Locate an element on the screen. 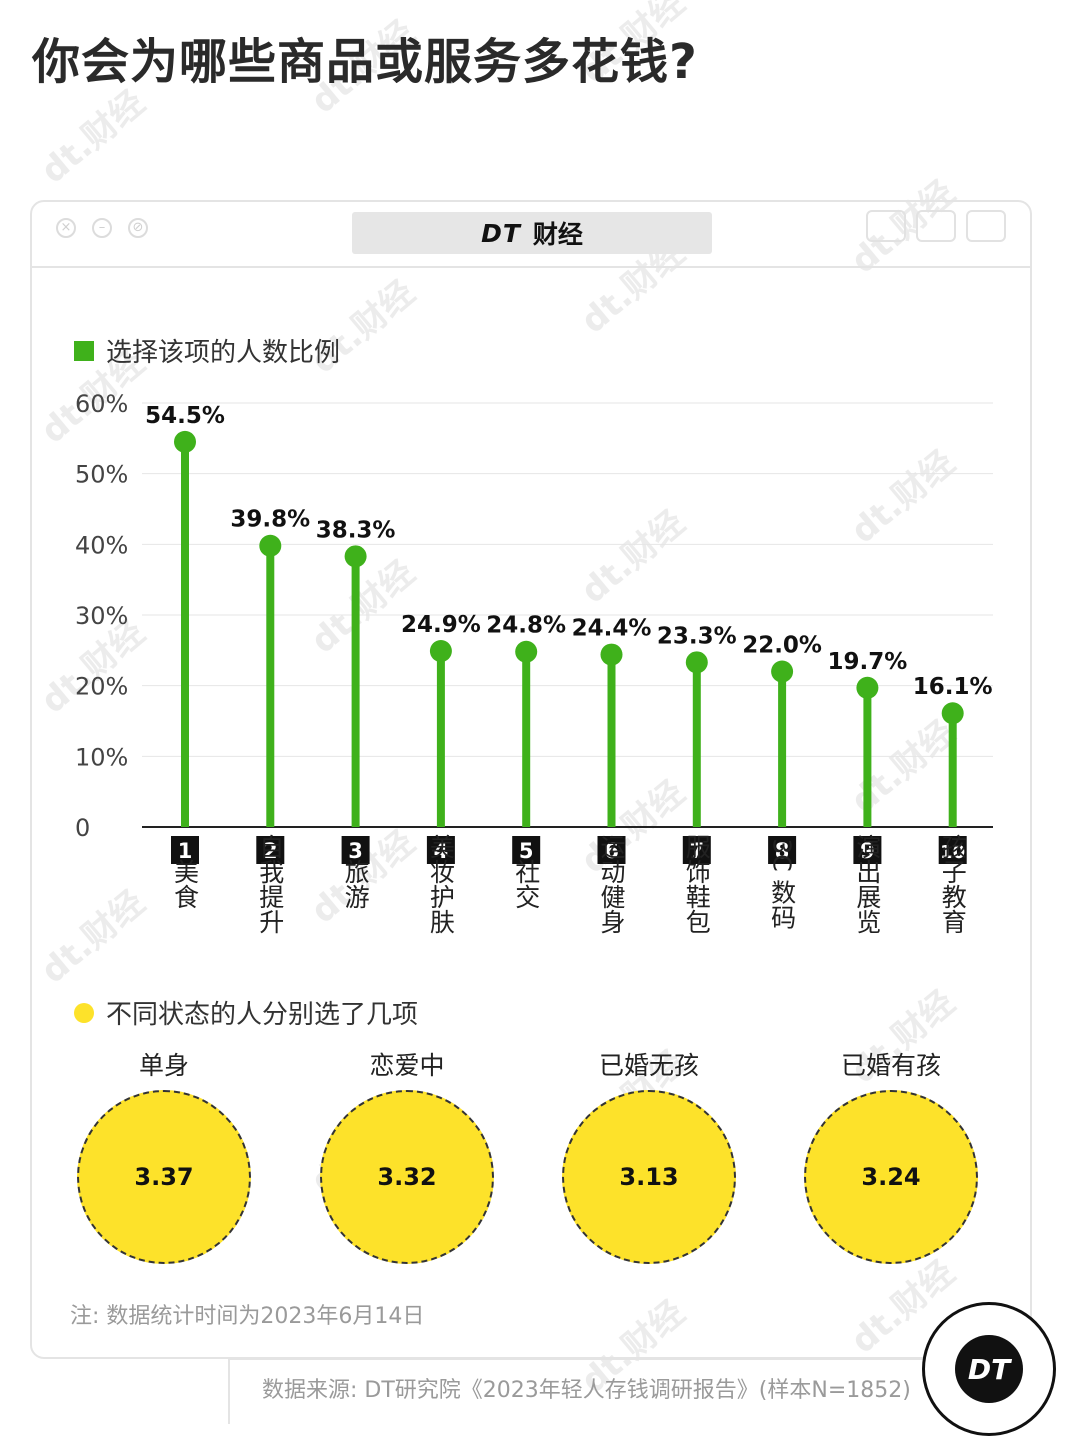 This screenshot has height=1436, width=1070. rank-number: 6 is located at coordinates (611, 851).